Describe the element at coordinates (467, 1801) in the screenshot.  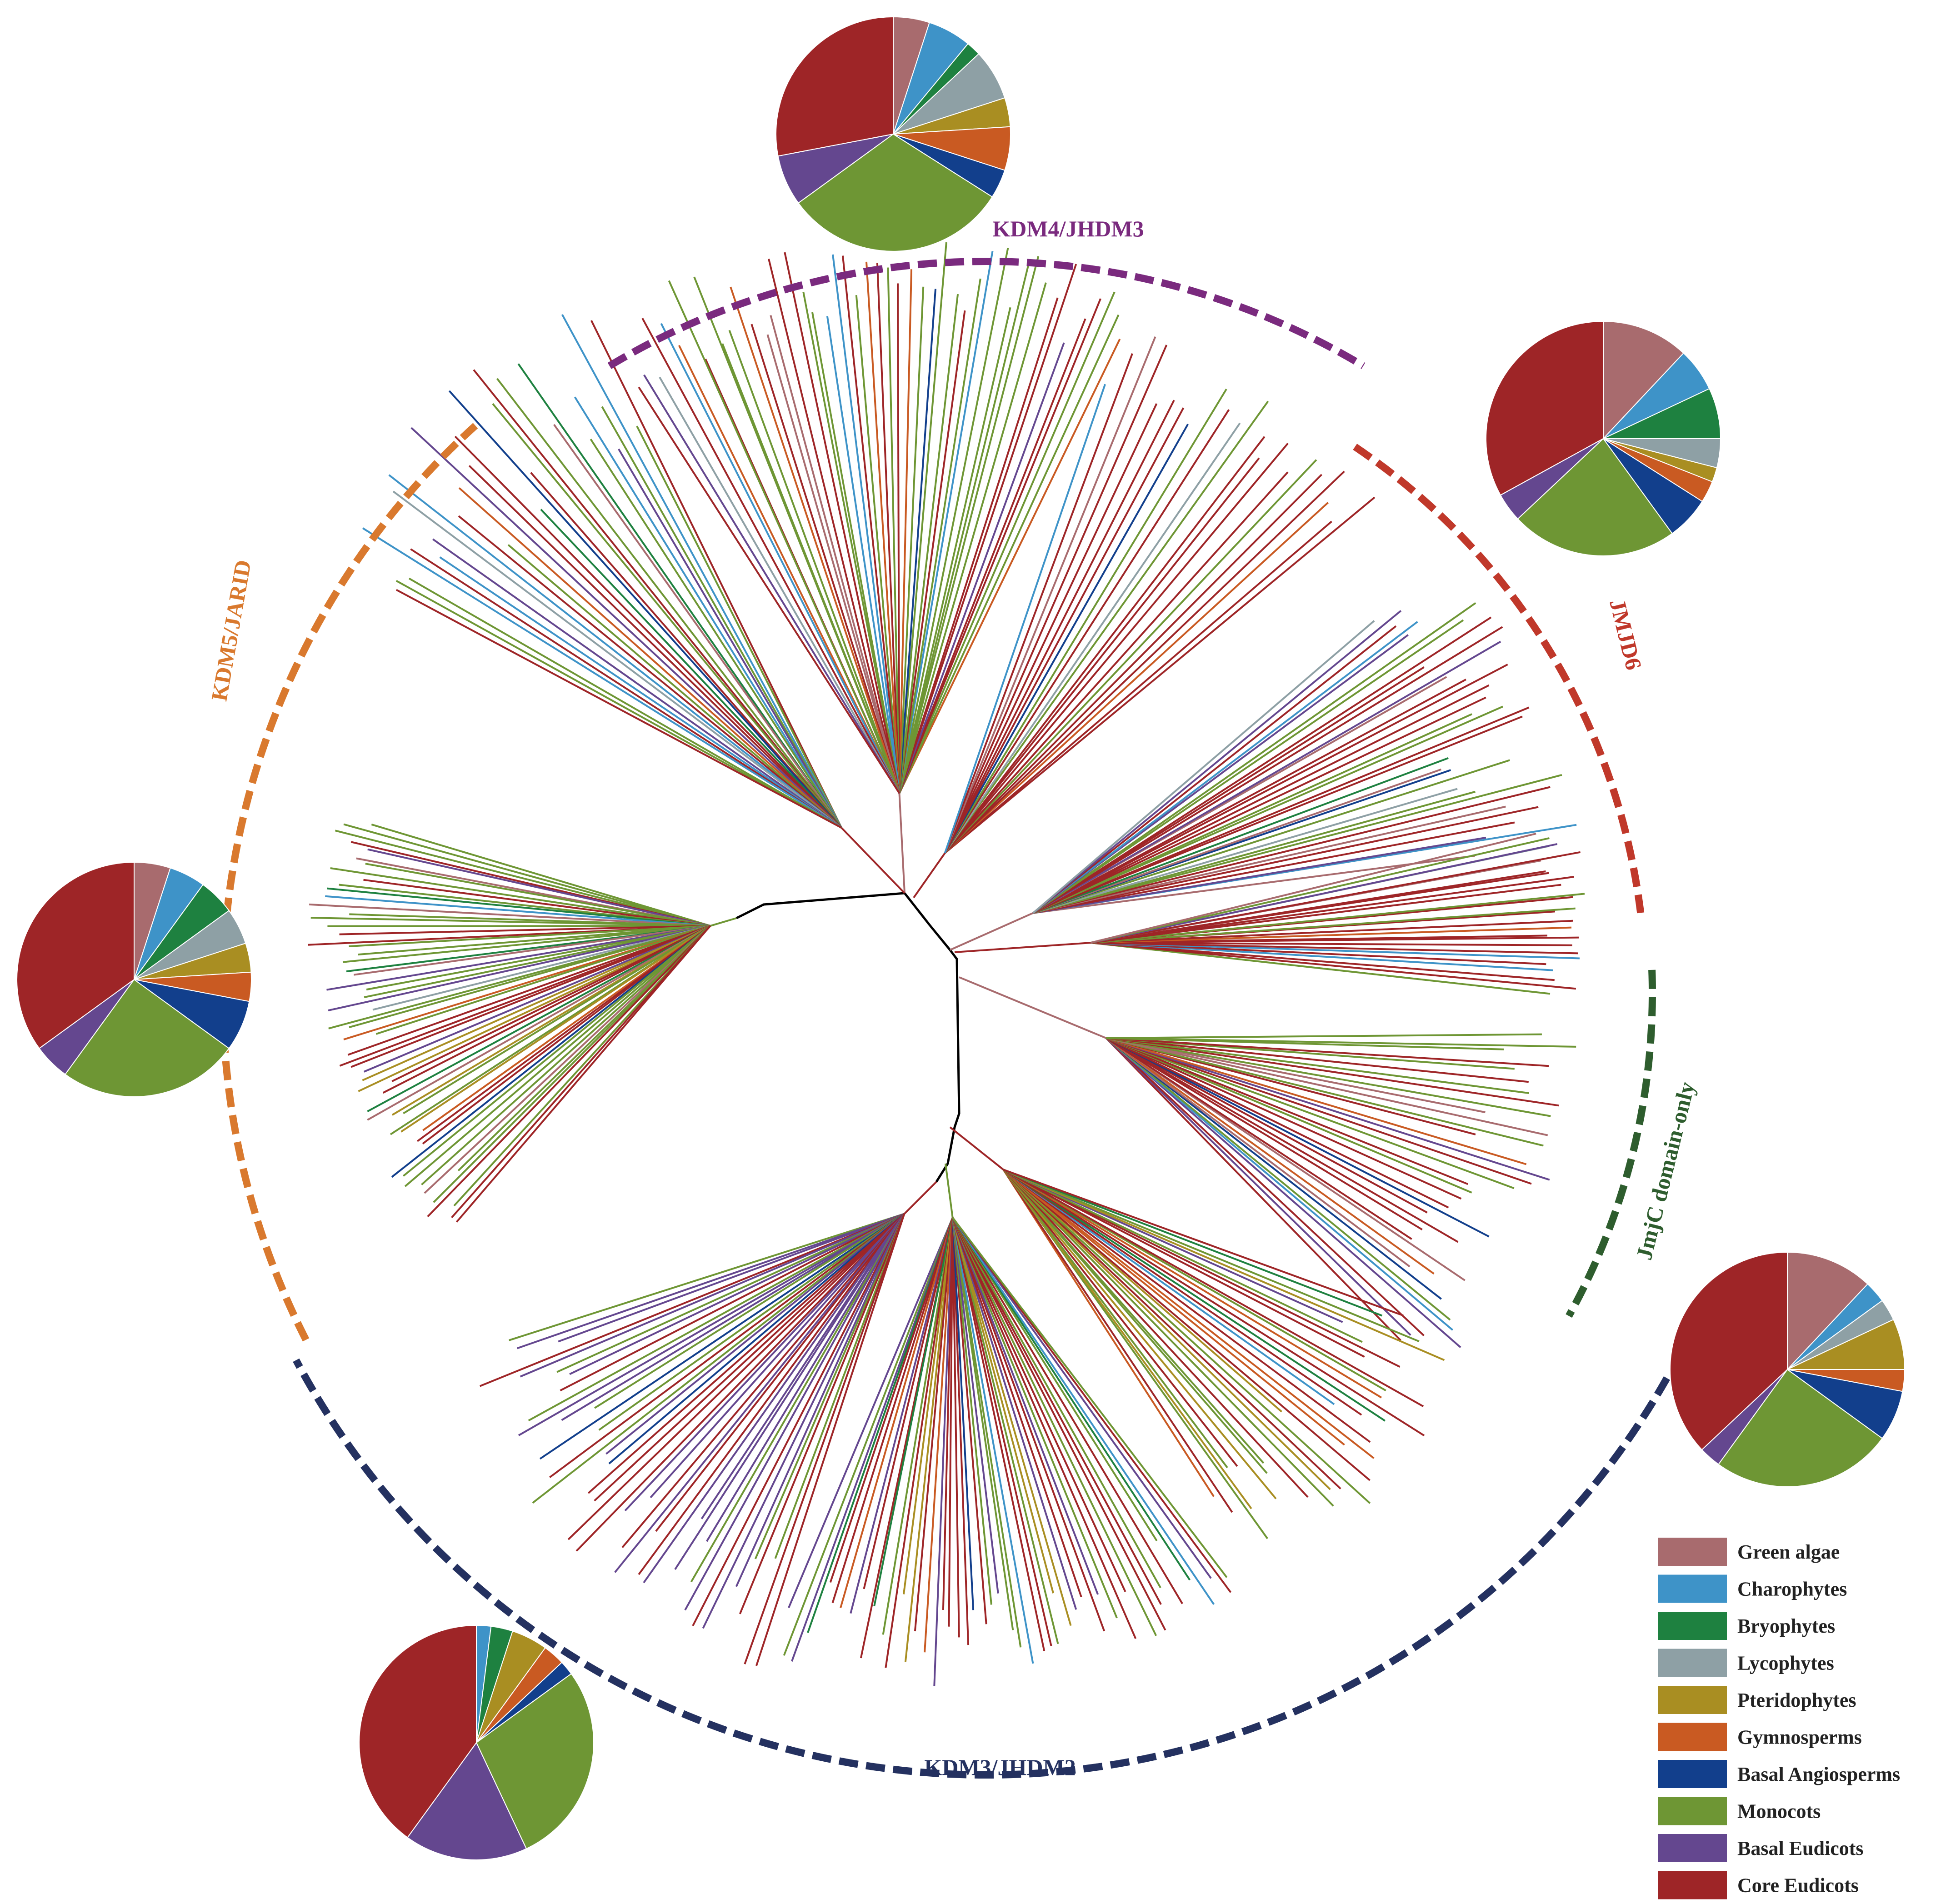
I see `pie-slice-basal_eudicots` at that location.